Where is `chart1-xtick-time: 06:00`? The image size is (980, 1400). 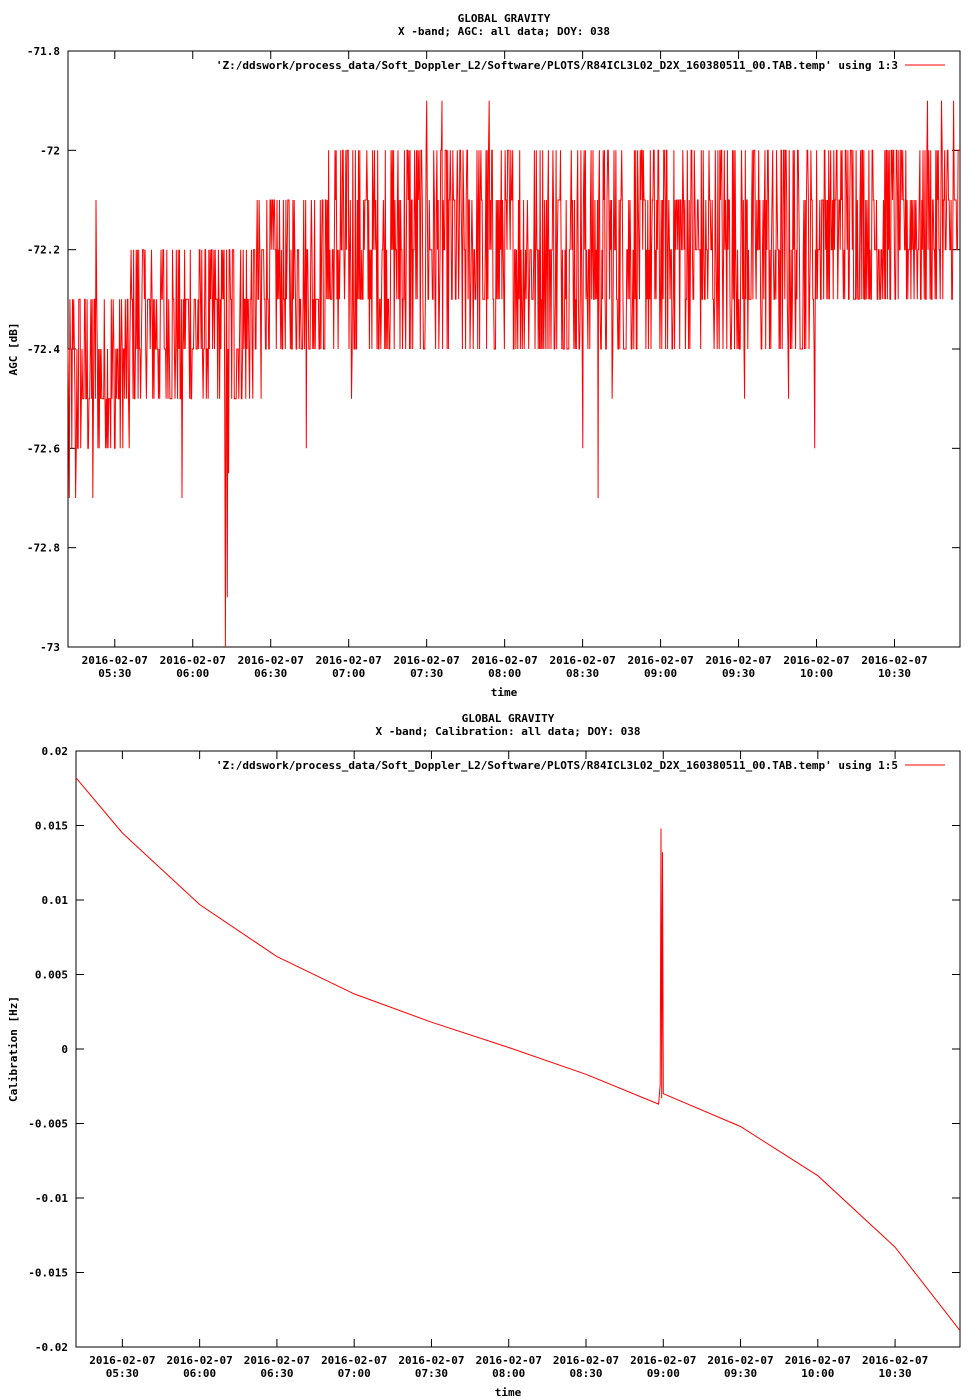
chart1-xtick-time: 06:00 is located at coordinates (192, 673).